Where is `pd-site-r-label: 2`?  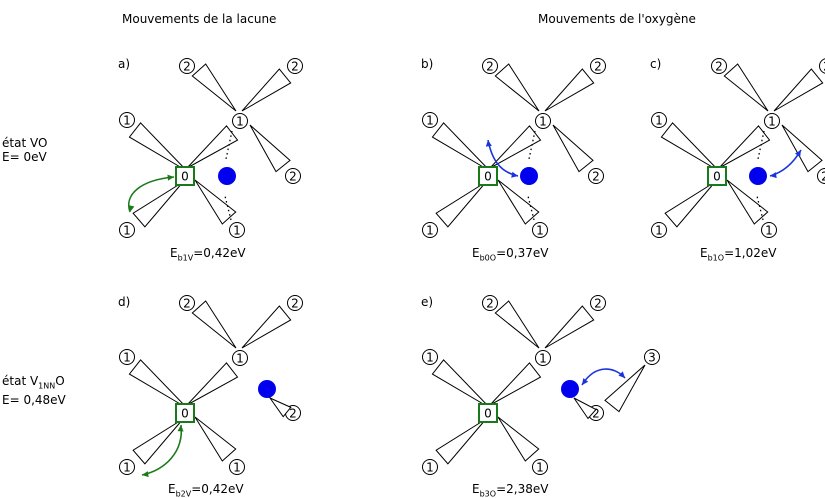 pd-site-r-label: 2 is located at coordinates (293, 414).